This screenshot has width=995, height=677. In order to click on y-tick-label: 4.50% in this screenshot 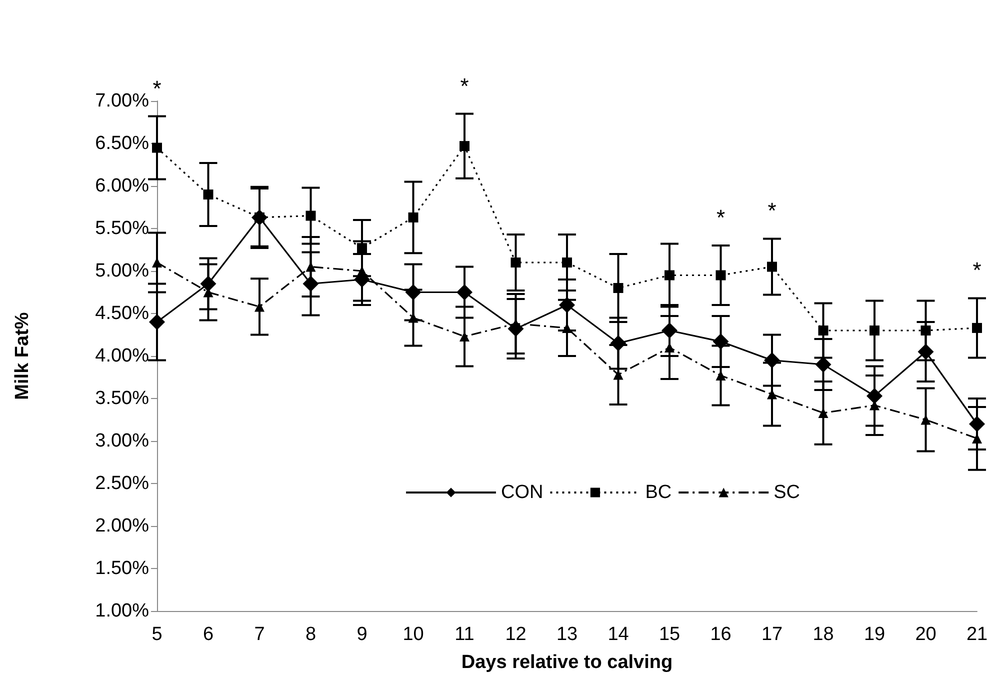, I will do `click(122, 313)`.